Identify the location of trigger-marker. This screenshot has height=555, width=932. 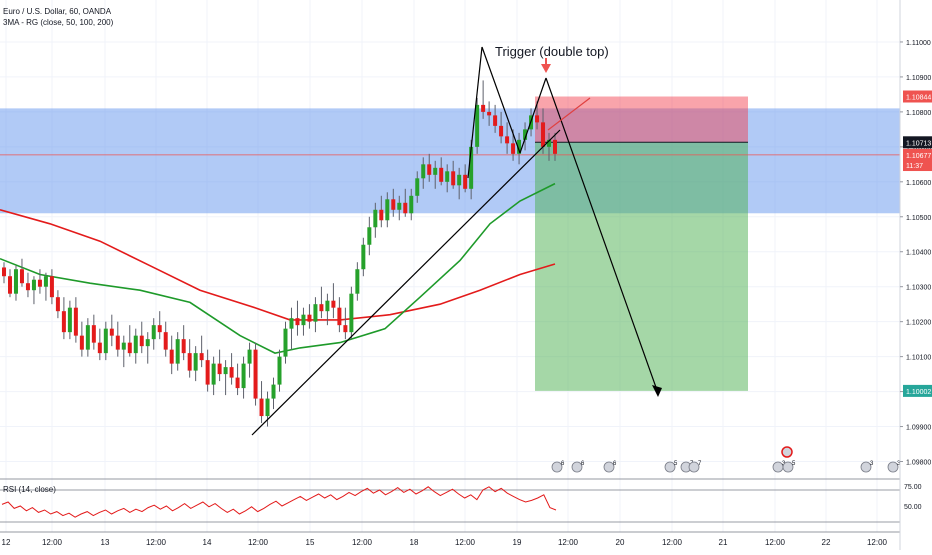
(546, 68).